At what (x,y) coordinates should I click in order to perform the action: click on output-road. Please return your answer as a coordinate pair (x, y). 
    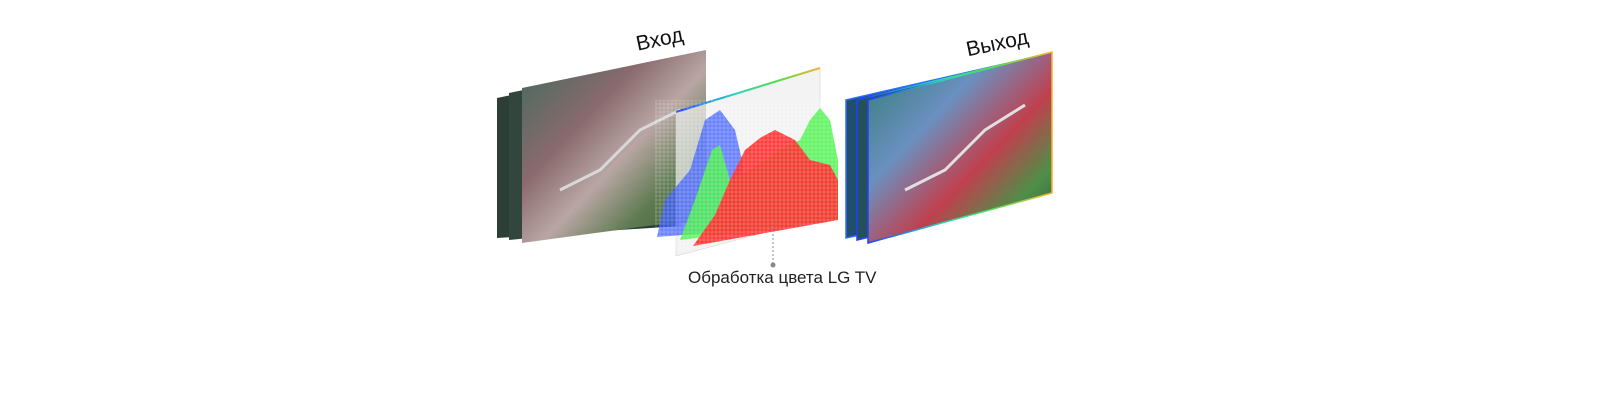
    Looking at the image, I should click on (965, 147).